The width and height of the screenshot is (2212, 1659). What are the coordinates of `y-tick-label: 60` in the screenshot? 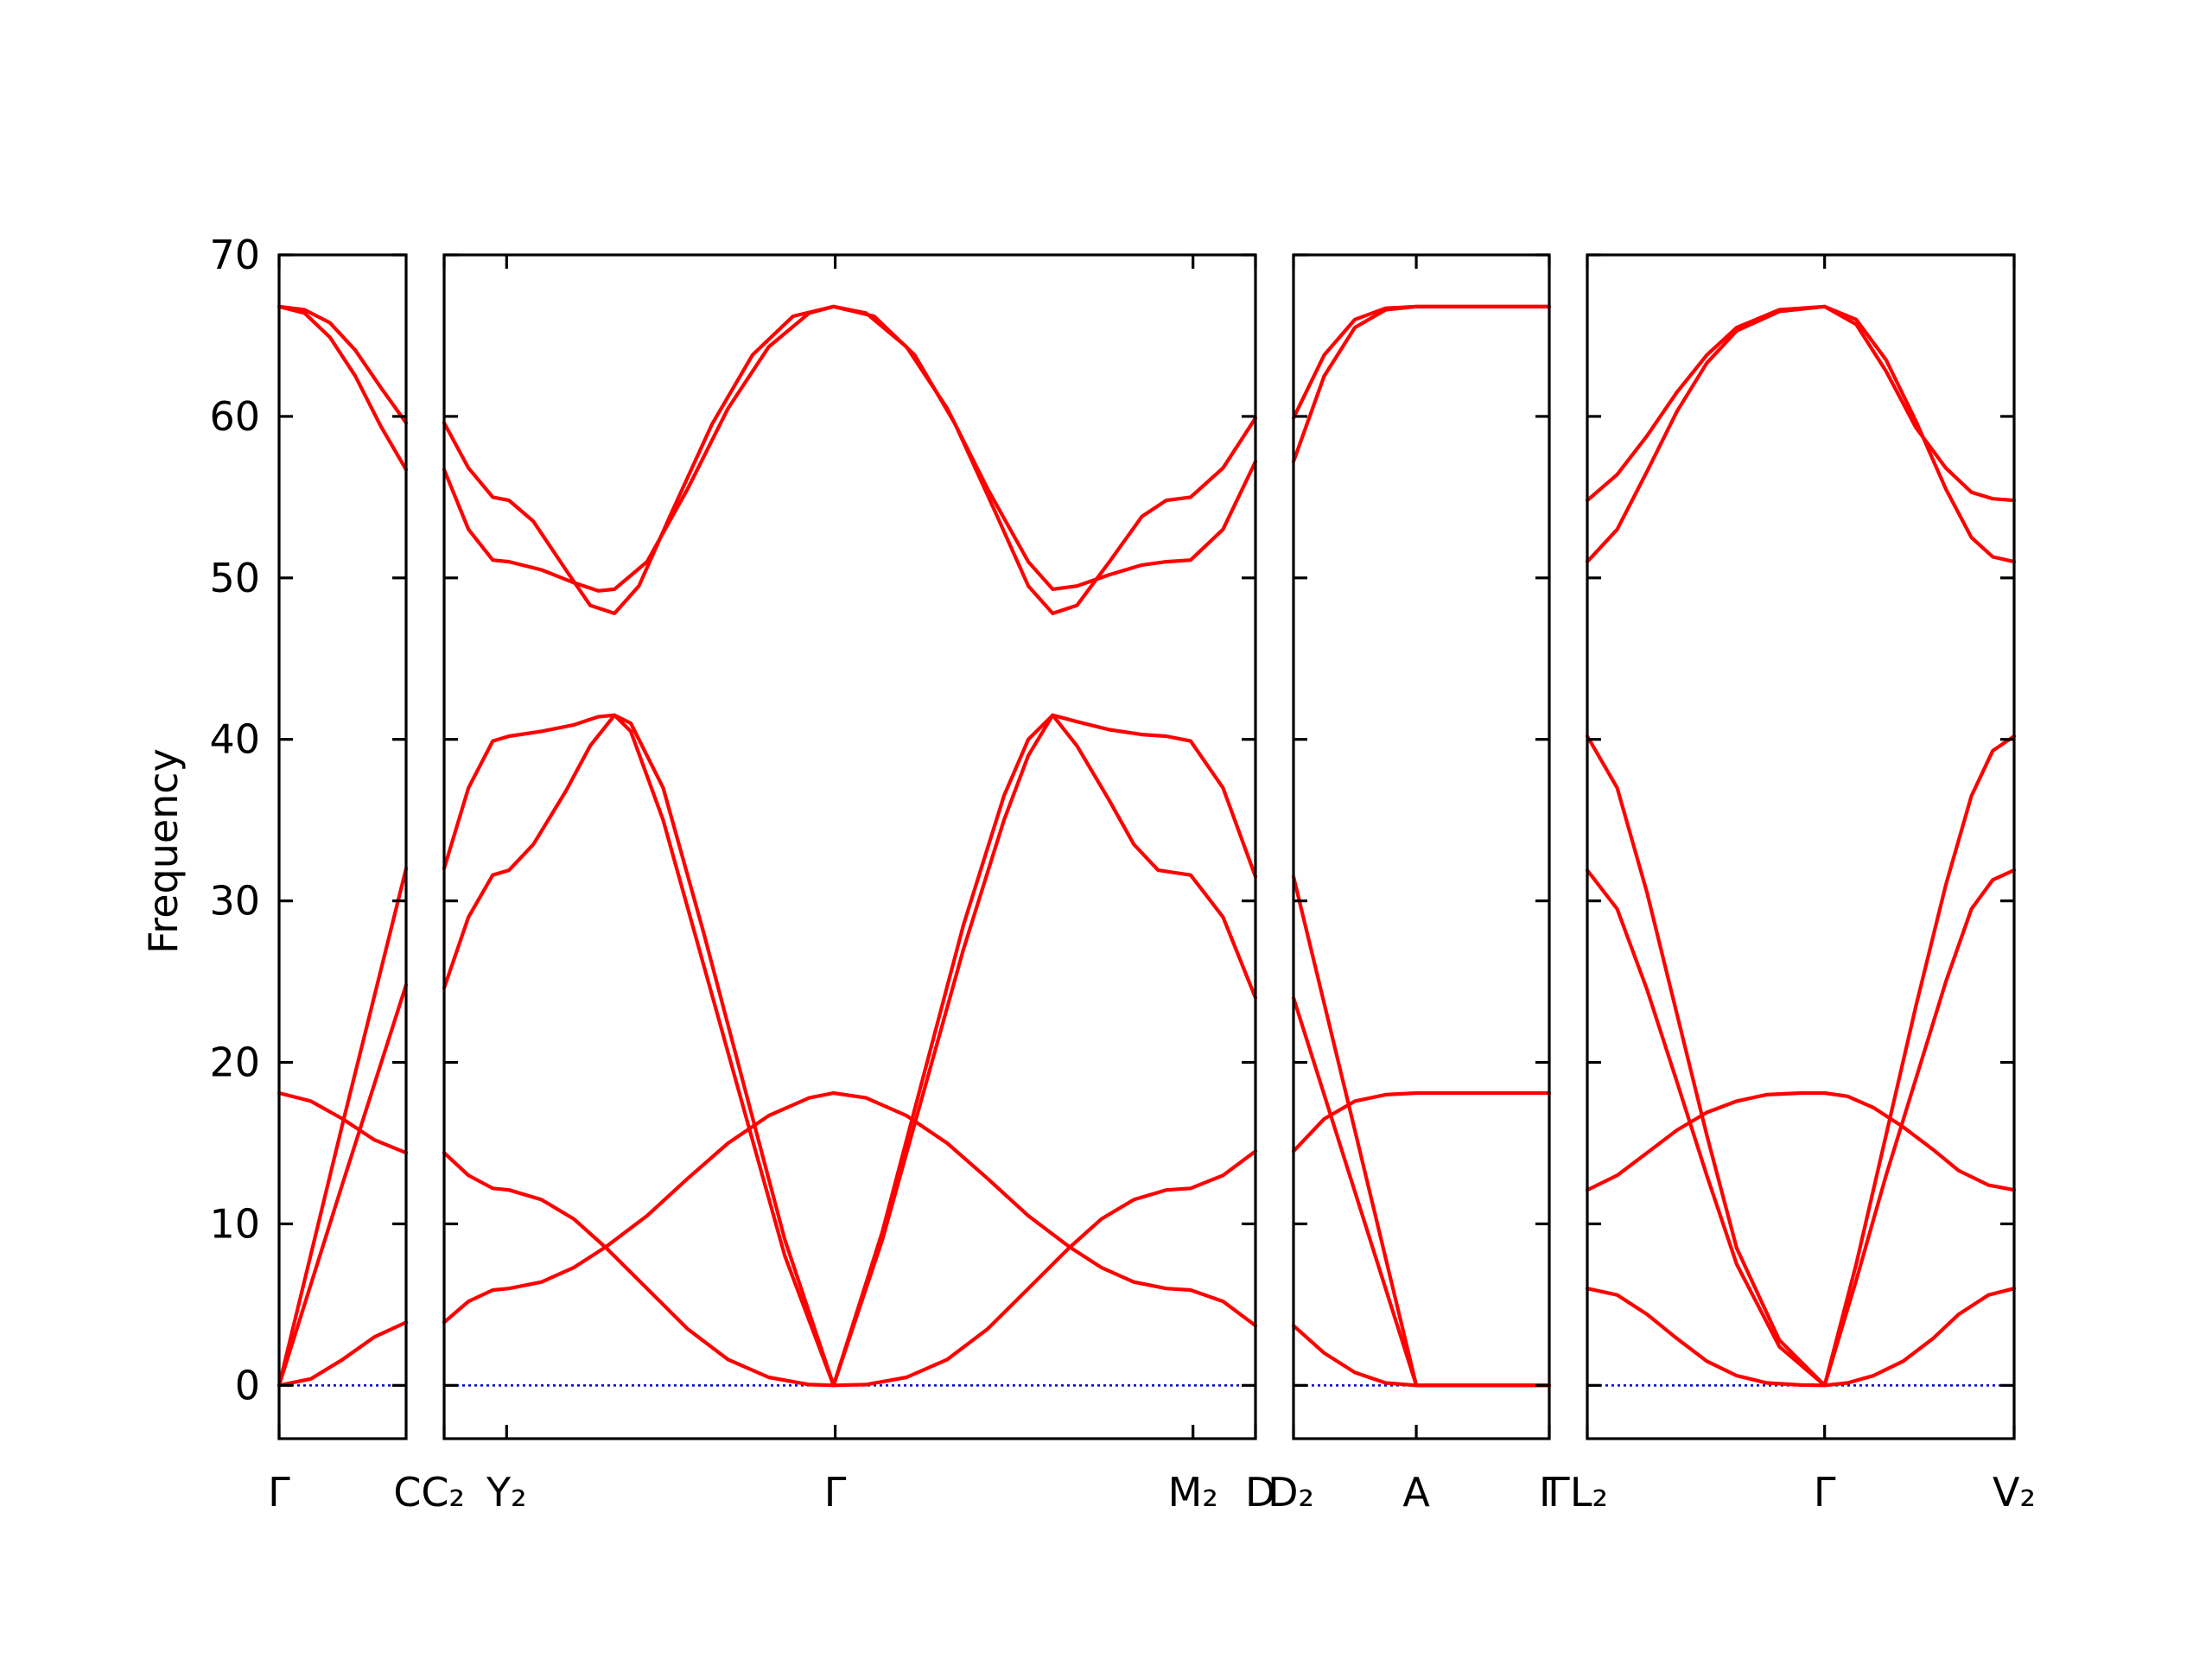 It's located at (234, 416).